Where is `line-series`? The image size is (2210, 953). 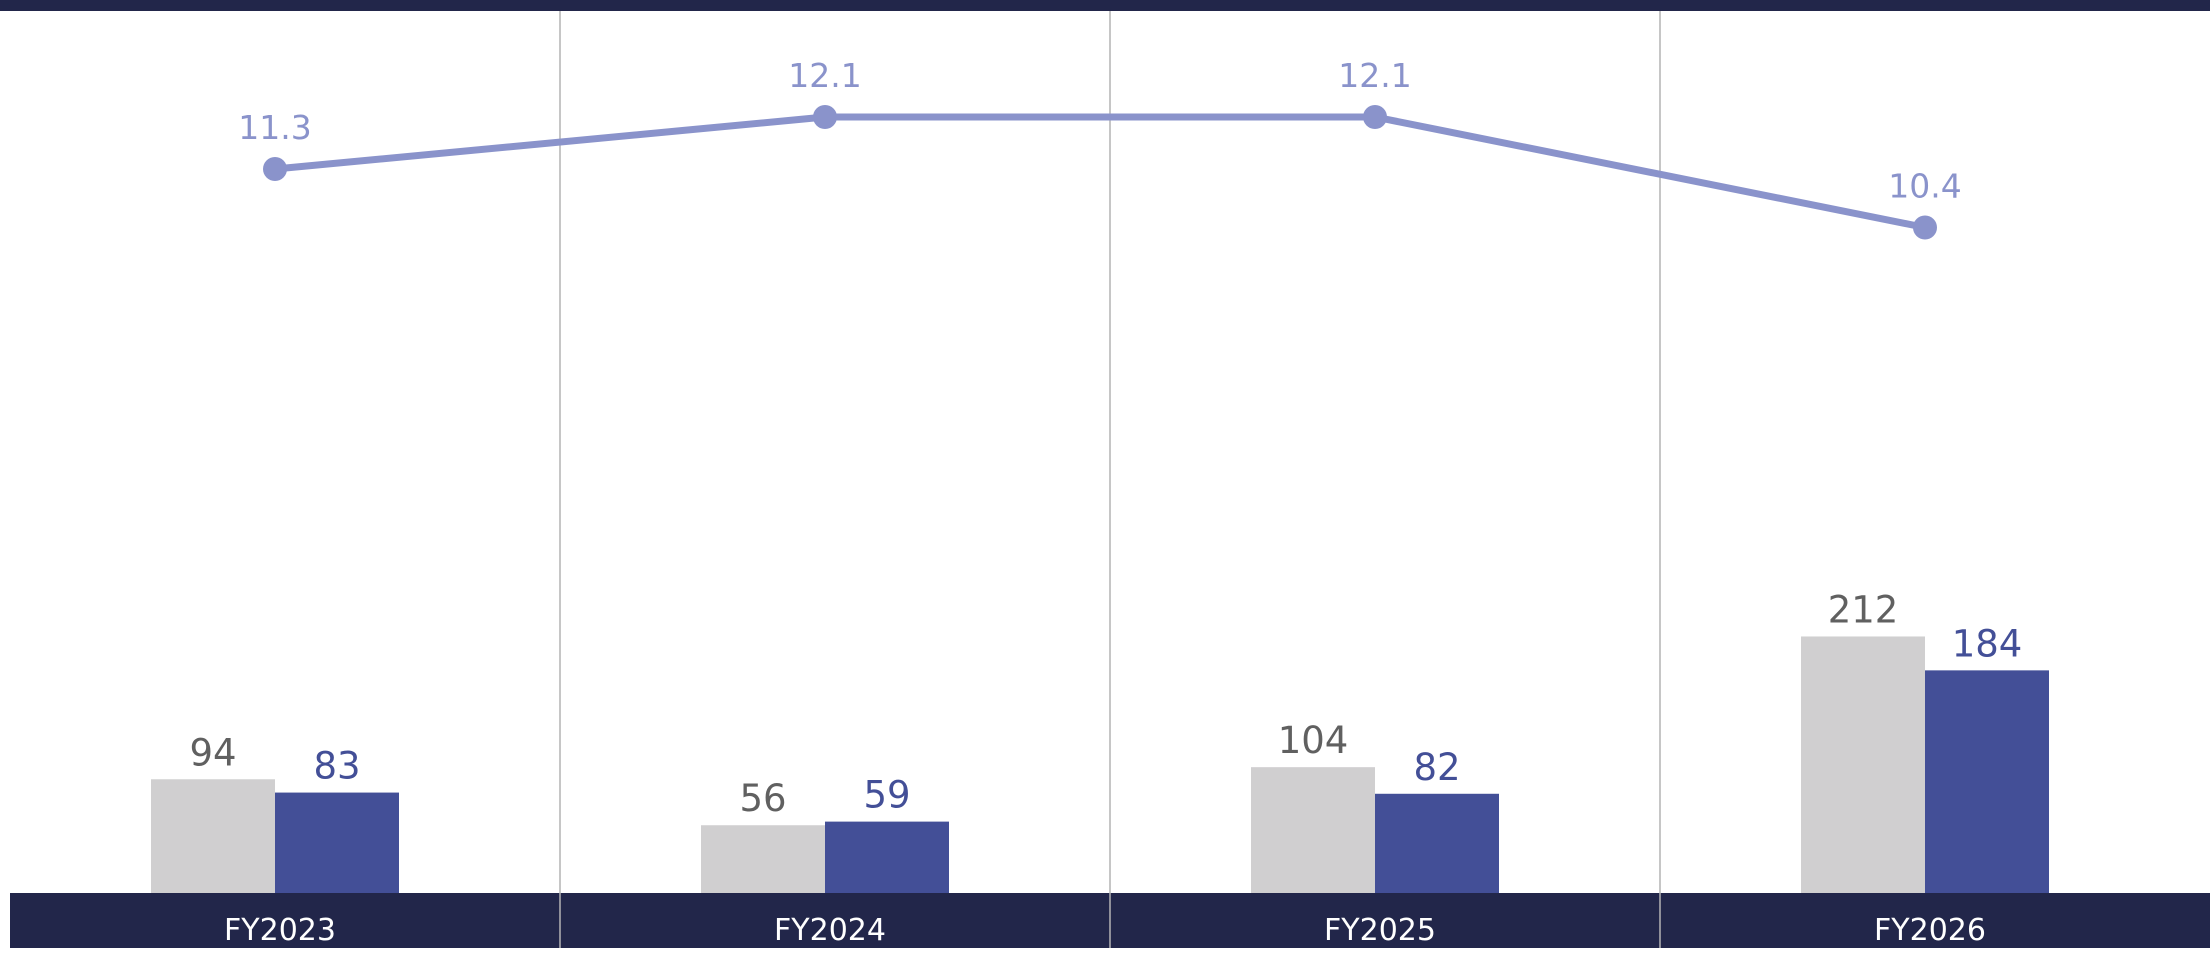 line-series is located at coordinates (1100, 172).